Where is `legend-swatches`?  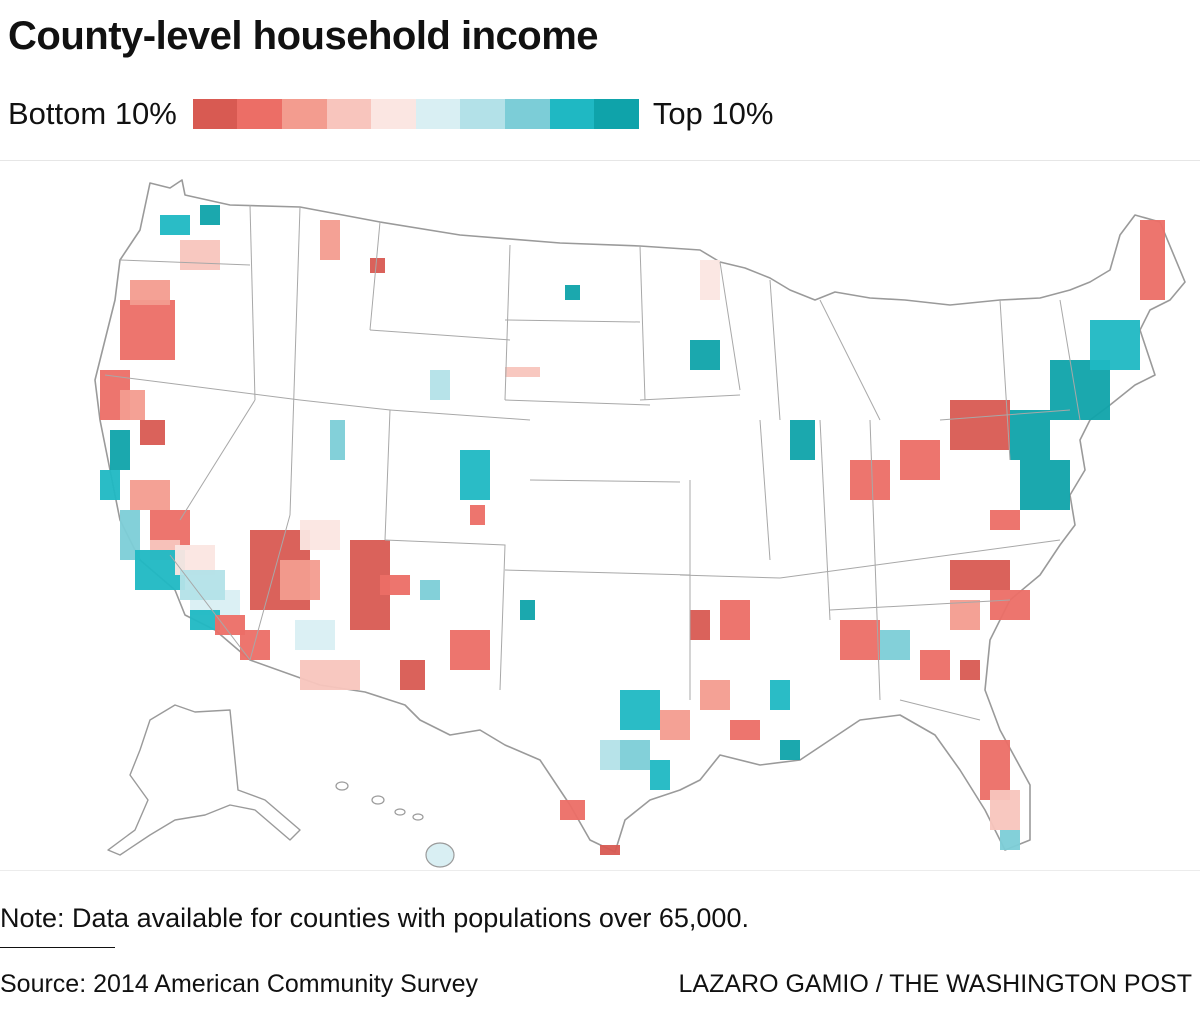
legend-swatches is located at coordinates (415, 114).